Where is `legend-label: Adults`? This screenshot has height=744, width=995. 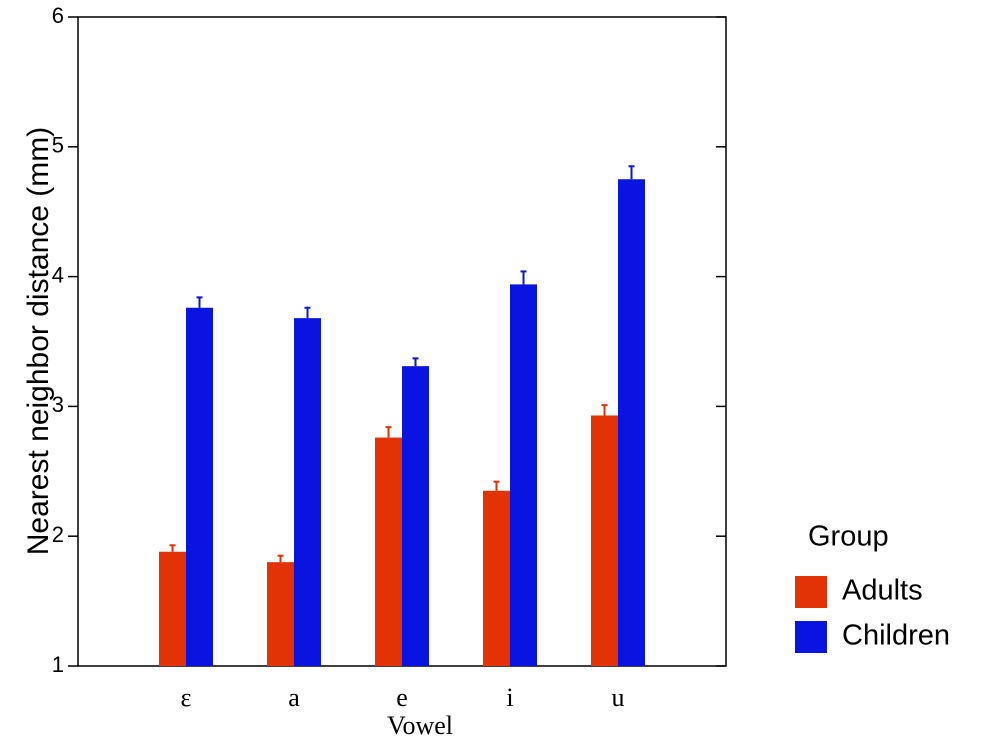 legend-label: Adults is located at coordinates (882, 591).